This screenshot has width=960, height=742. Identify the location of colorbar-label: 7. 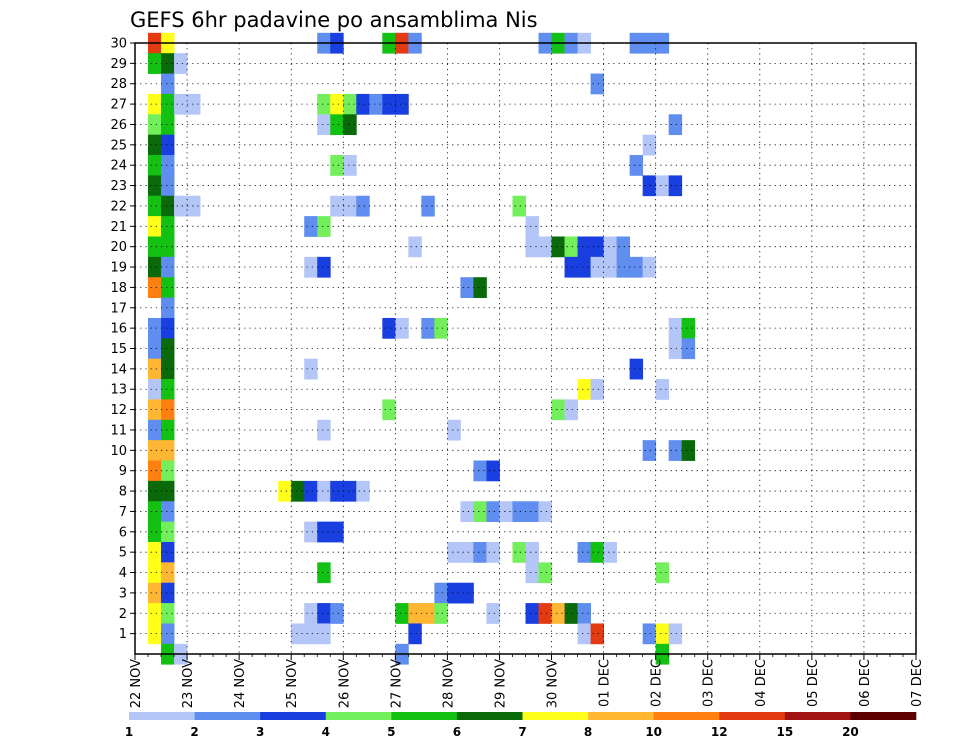
(522, 732).